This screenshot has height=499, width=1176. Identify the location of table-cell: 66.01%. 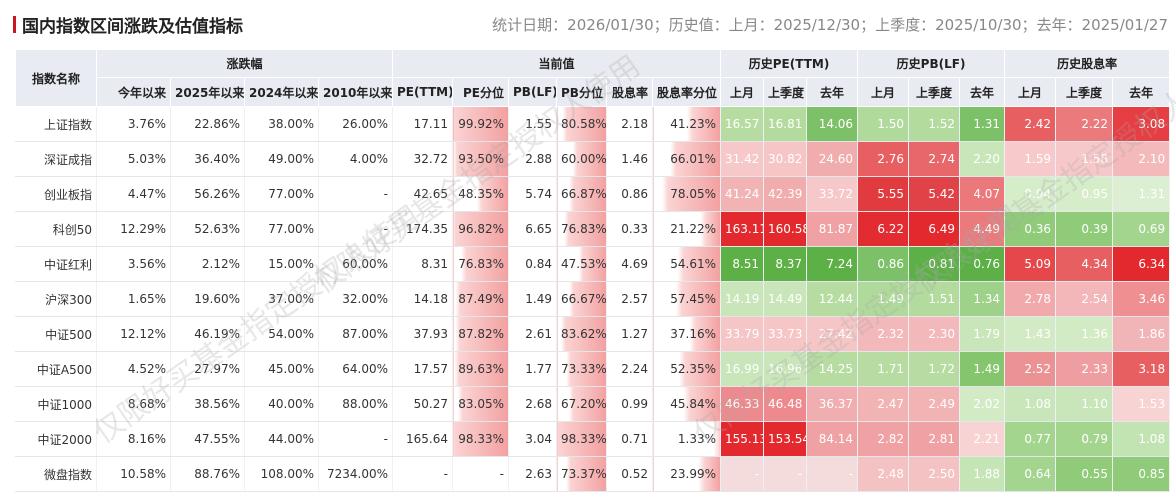
(687, 159).